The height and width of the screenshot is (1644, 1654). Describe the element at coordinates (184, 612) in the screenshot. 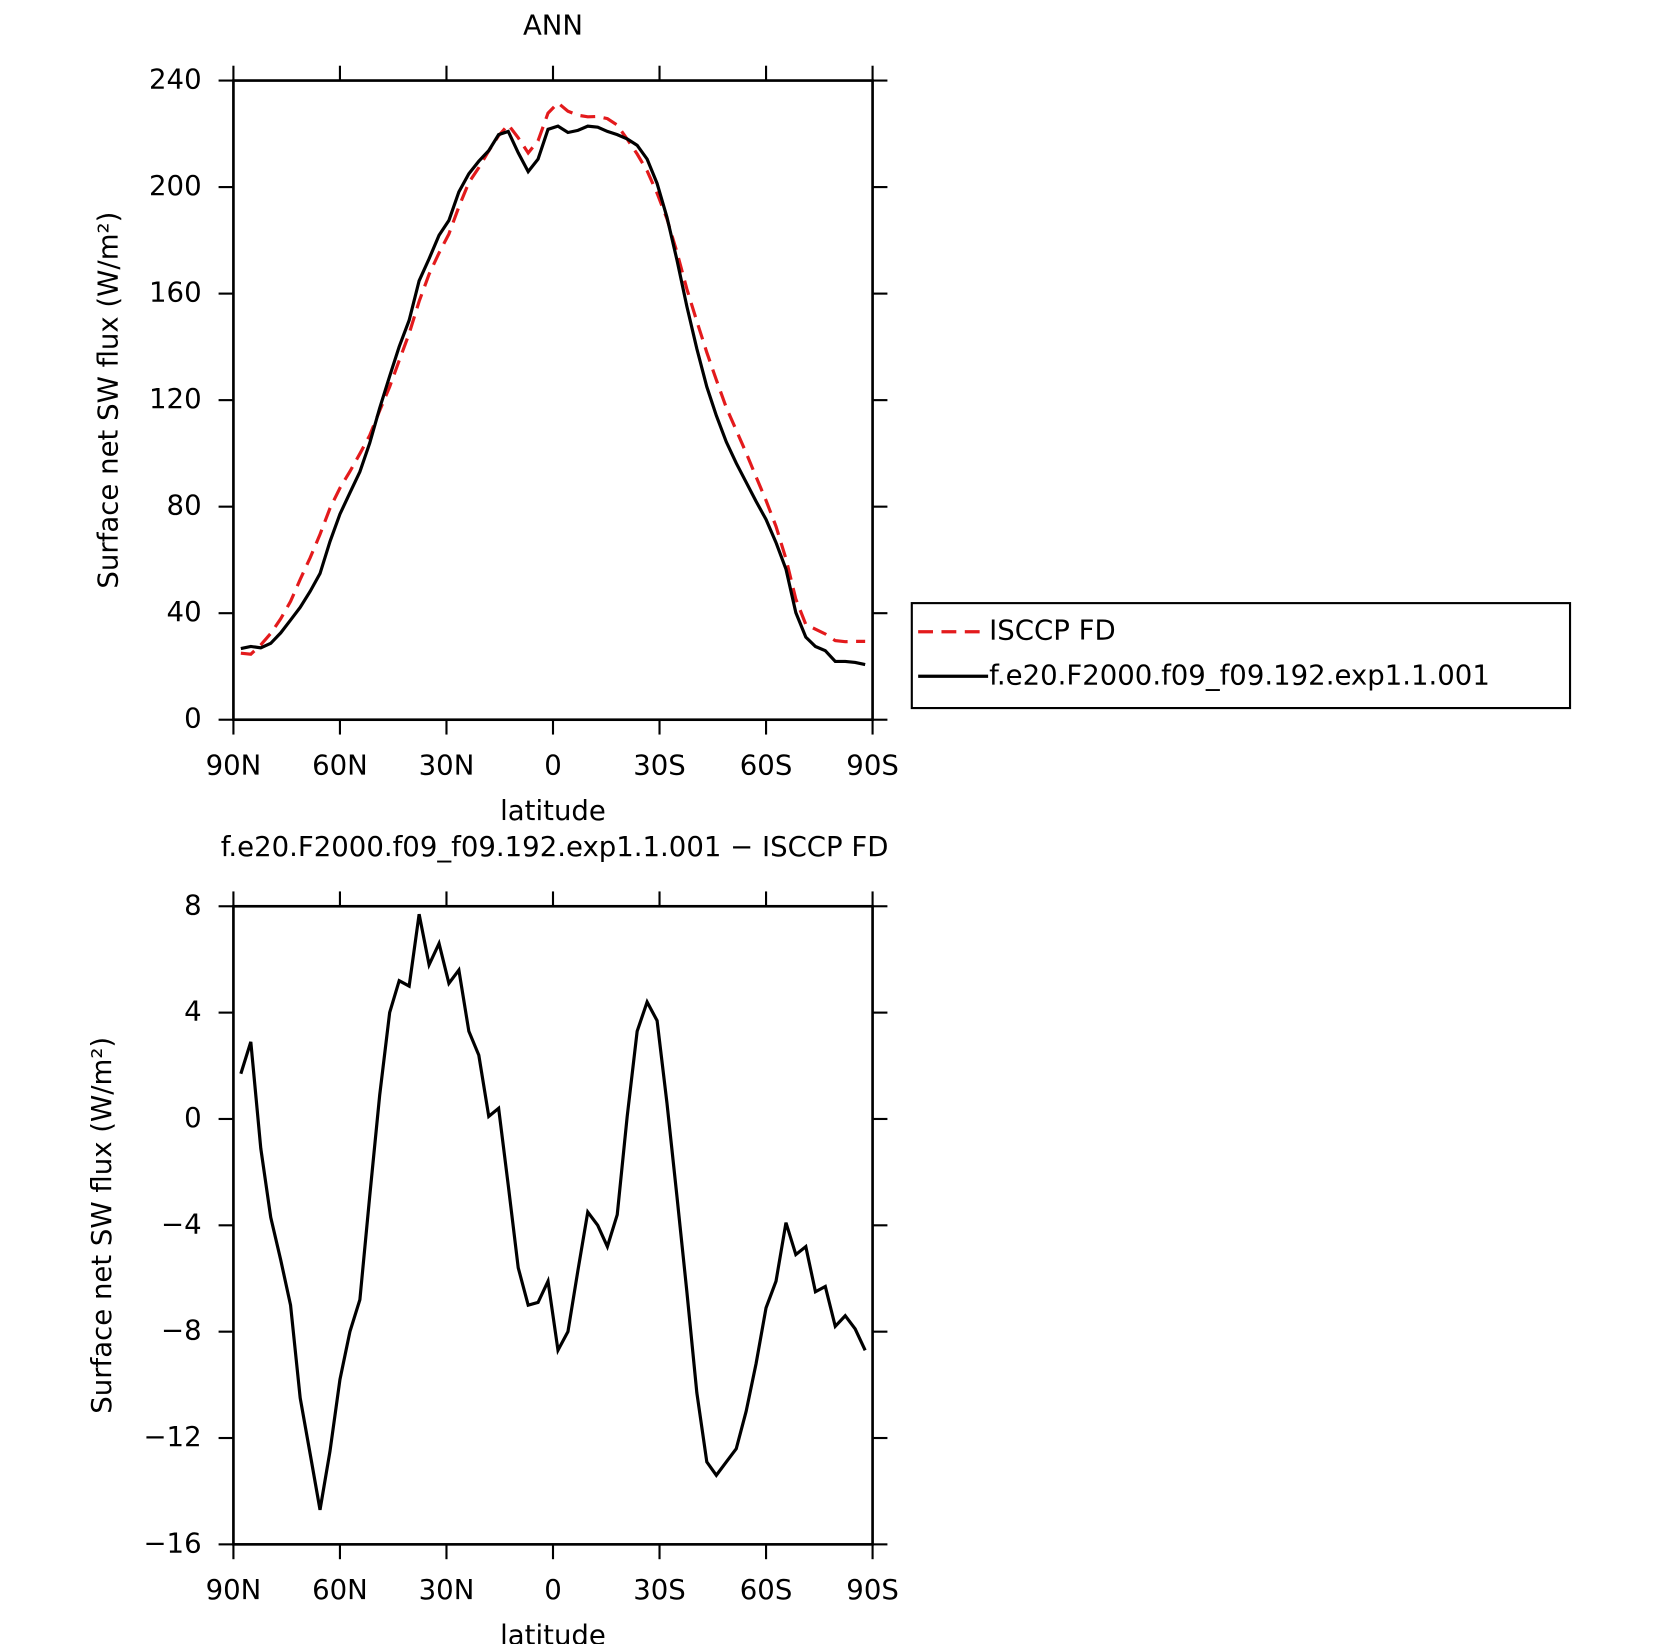

I see `y-tick-label: 40` at that location.